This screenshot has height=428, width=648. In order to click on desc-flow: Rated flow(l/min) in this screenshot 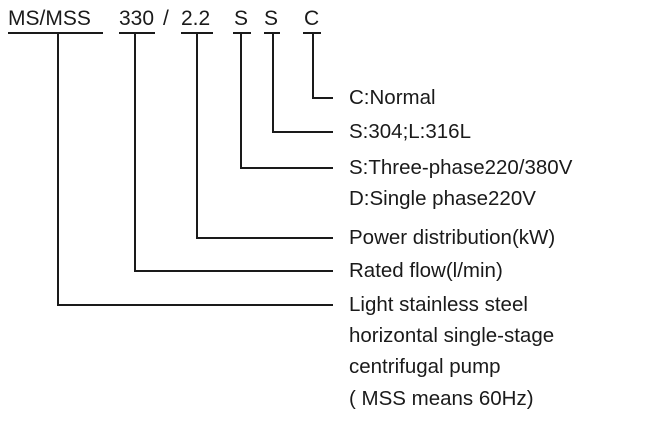, I will do `click(426, 270)`.